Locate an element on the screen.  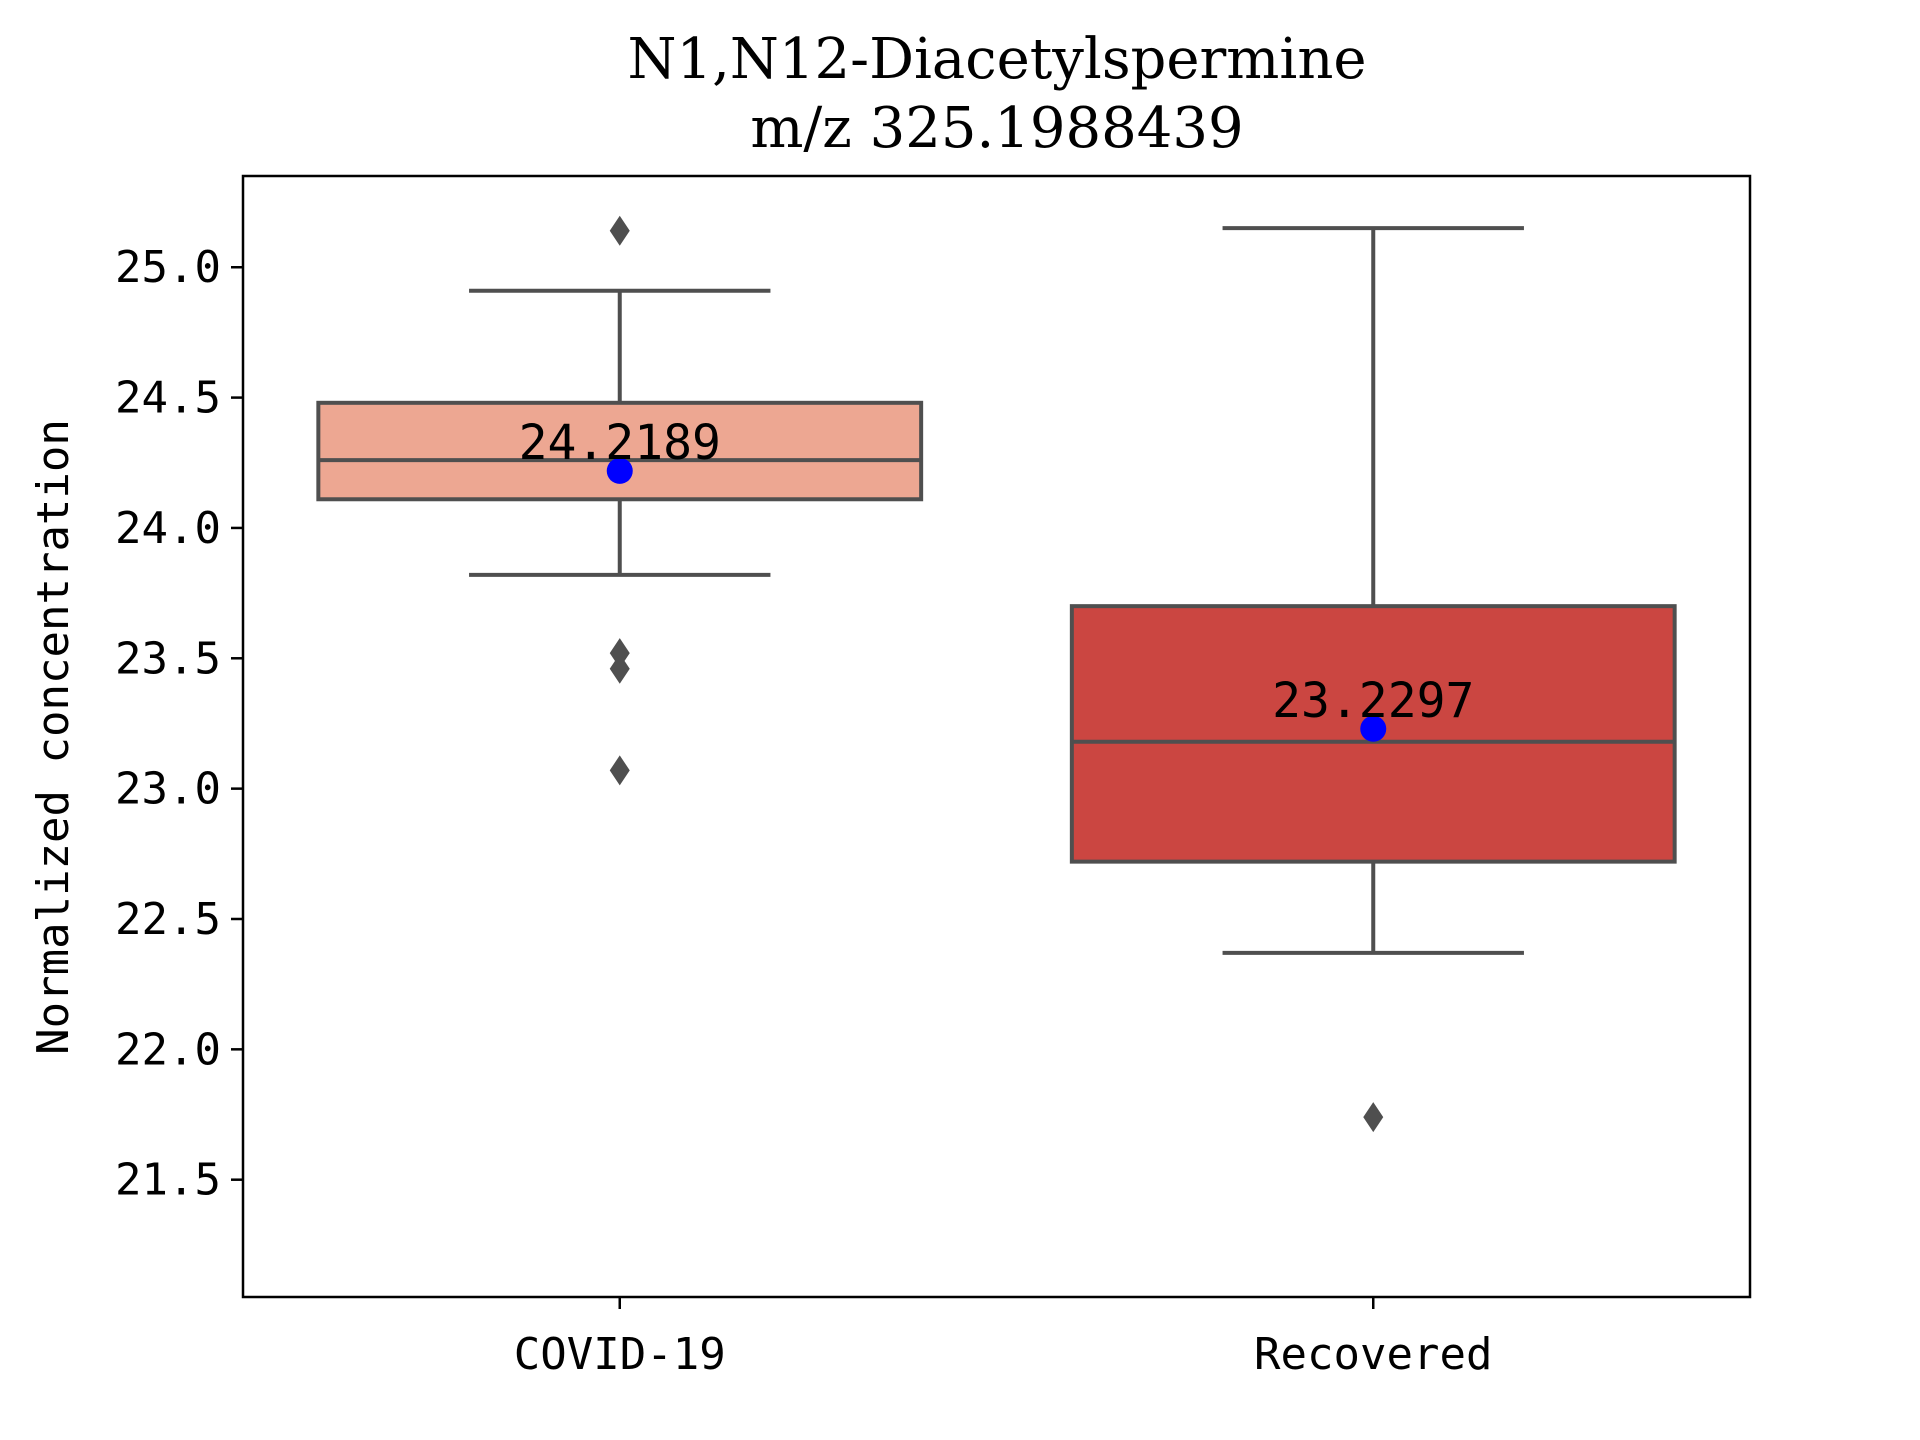
y-tick-label: 24.5 is located at coordinates (168, 398).